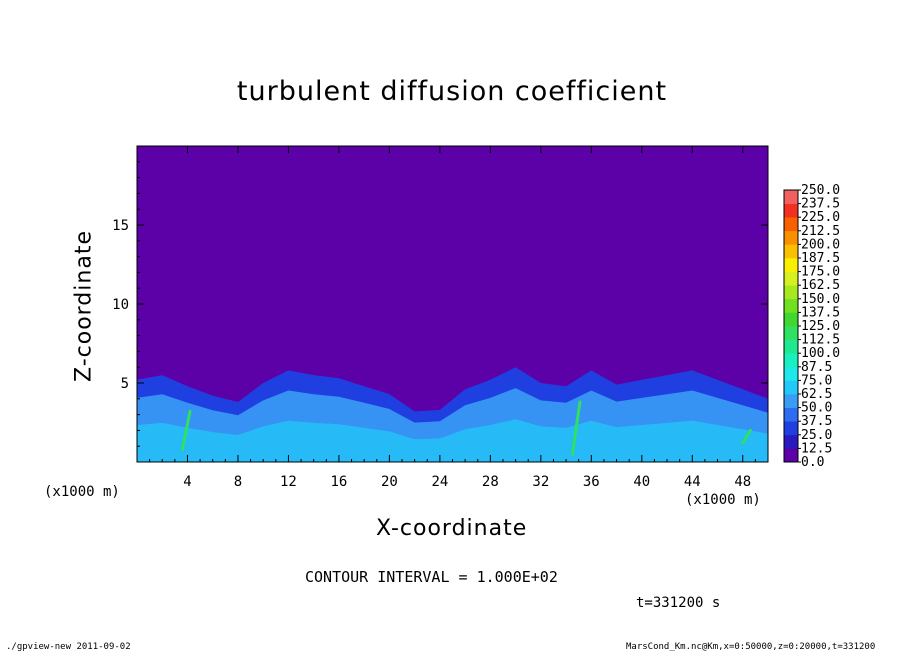  Describe the element at coordinates (288, 482) in the screenshot. I see `x-tick-label: 12` at that location.